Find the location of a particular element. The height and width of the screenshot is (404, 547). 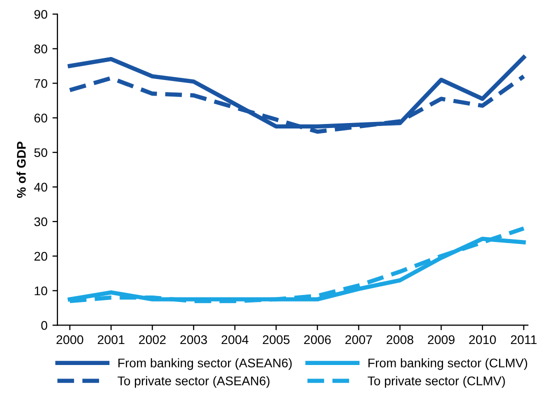

x-tick-label: 2009 is located at coordinates (441, 339).